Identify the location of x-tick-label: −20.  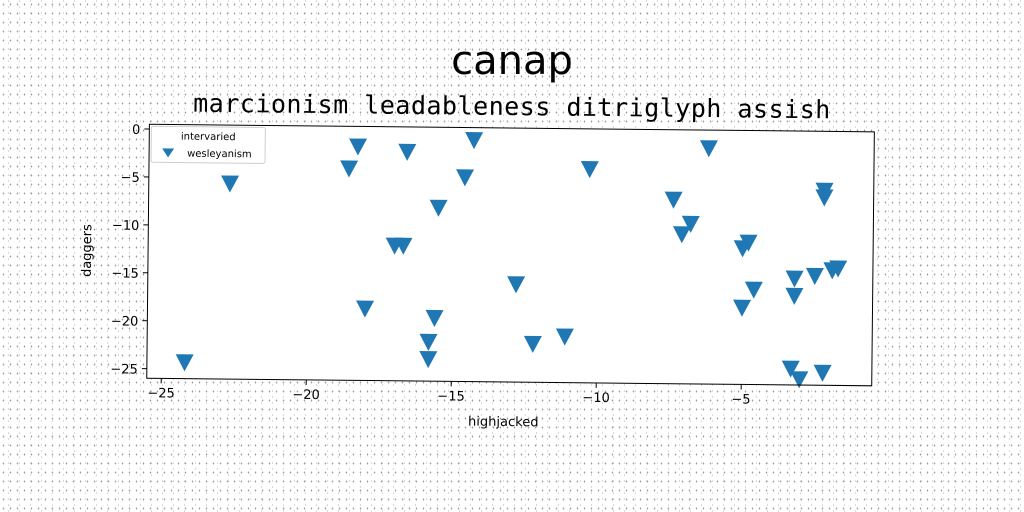
(306, 395).